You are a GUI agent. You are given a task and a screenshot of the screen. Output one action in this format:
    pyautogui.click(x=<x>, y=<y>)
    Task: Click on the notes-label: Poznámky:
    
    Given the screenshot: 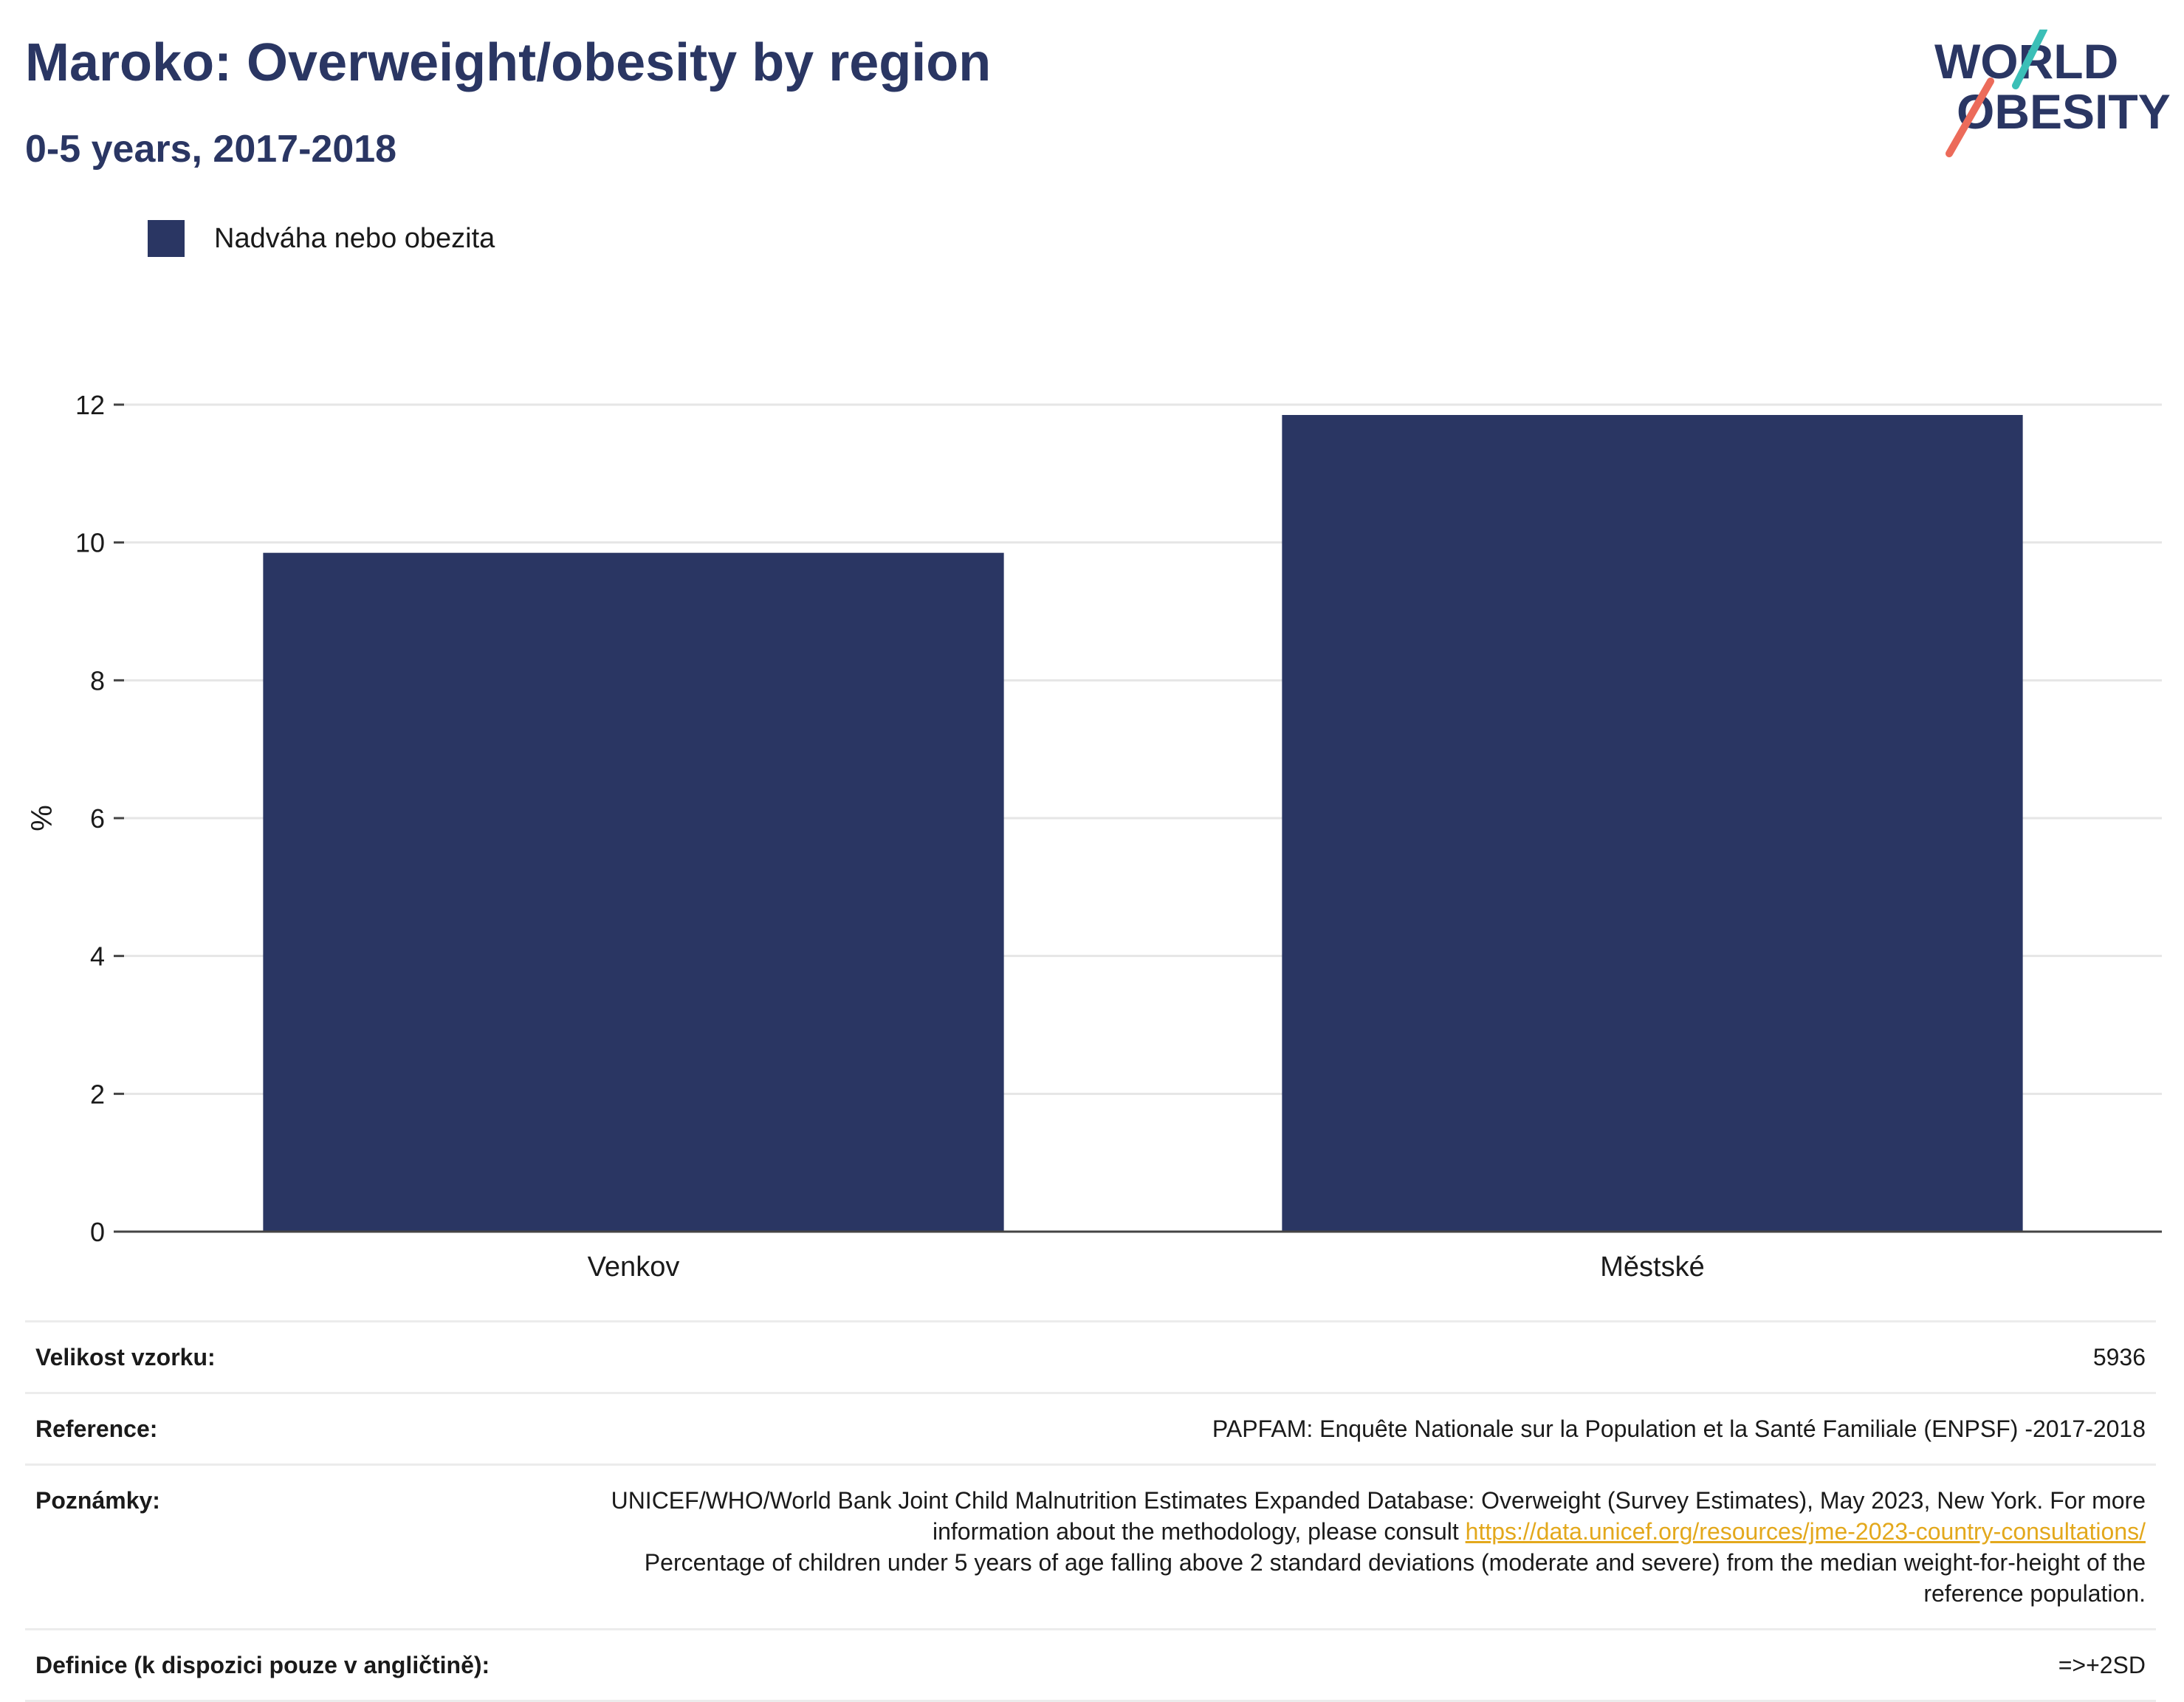 What is the action you would take?
    pyautogui.click(x=98, y=1500)
    